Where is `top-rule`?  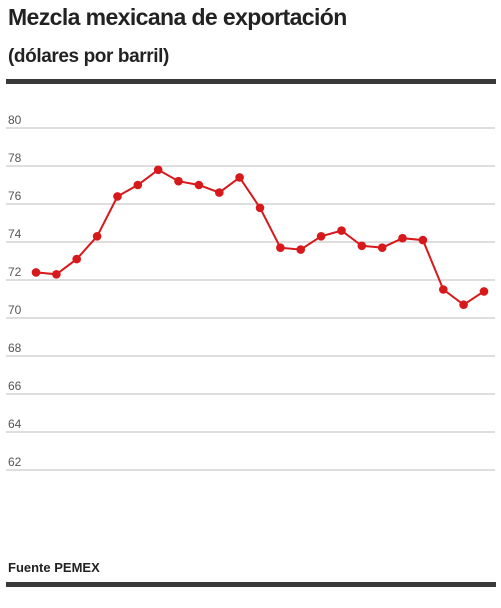 top-rule is located at coordinates (251, 81).